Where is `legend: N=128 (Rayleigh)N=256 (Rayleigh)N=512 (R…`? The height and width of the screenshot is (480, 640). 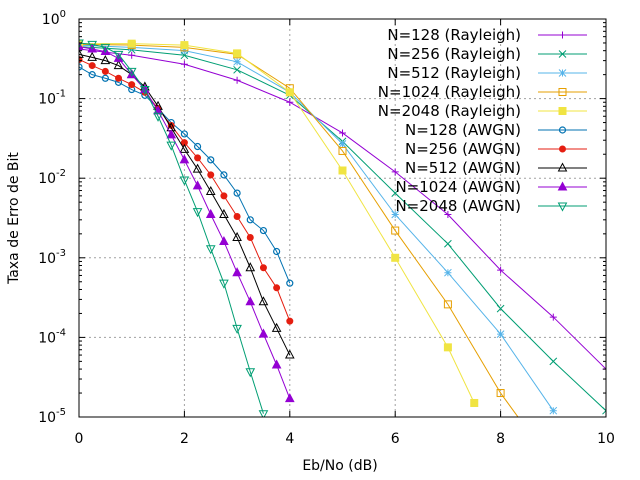 legend: N=128 (Rayleigh)N=256 (Rayleigh)N=512 (R… is located at coordinates (482, 120).